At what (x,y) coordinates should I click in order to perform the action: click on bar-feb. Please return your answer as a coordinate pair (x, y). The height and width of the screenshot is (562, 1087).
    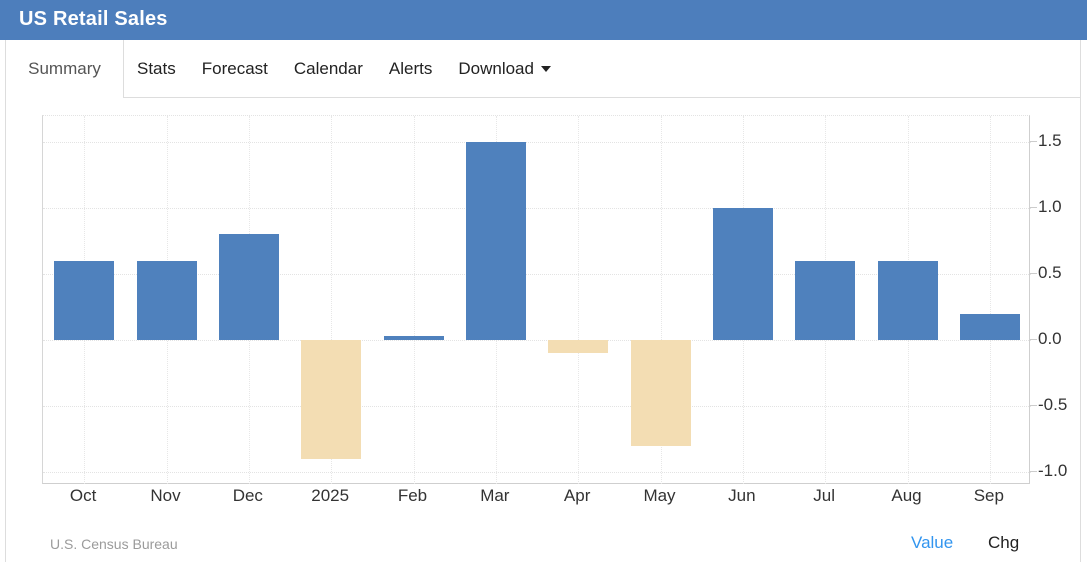
    Looking at the image, I should click on (413, 338).